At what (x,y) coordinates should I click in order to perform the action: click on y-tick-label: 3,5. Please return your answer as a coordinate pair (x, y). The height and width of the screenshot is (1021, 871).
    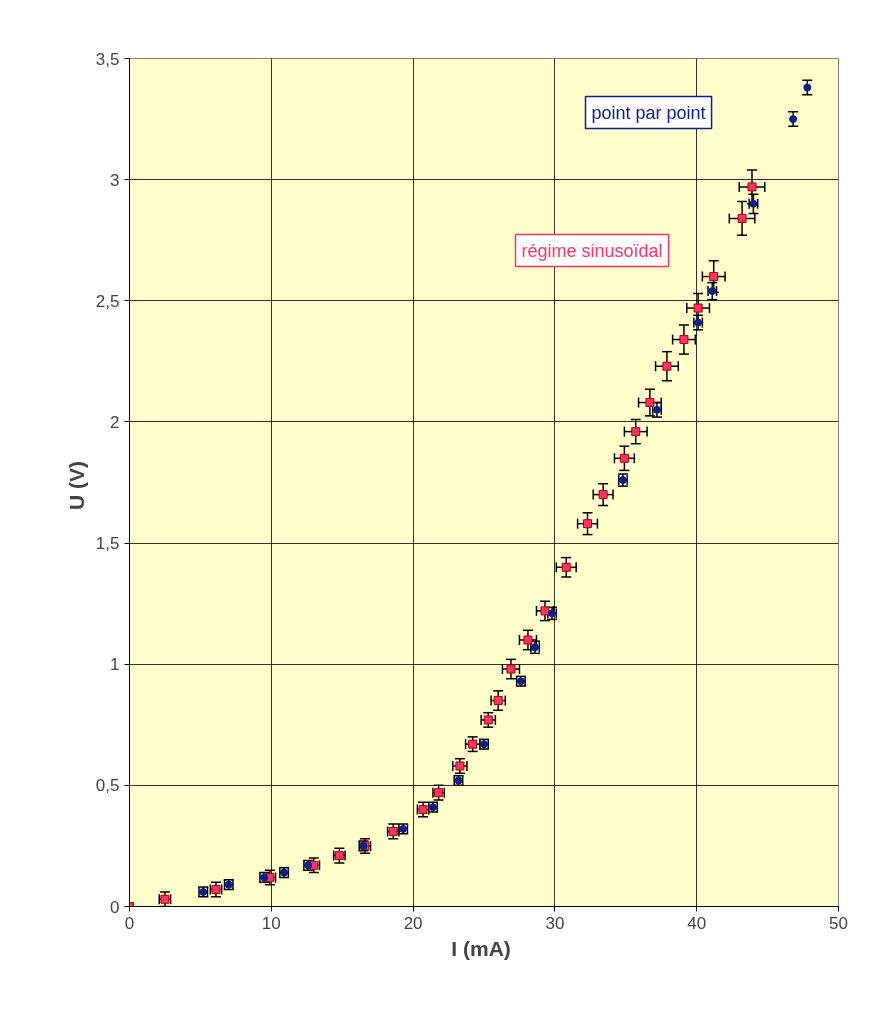
    Looking at the image, I should click on (107, 59).